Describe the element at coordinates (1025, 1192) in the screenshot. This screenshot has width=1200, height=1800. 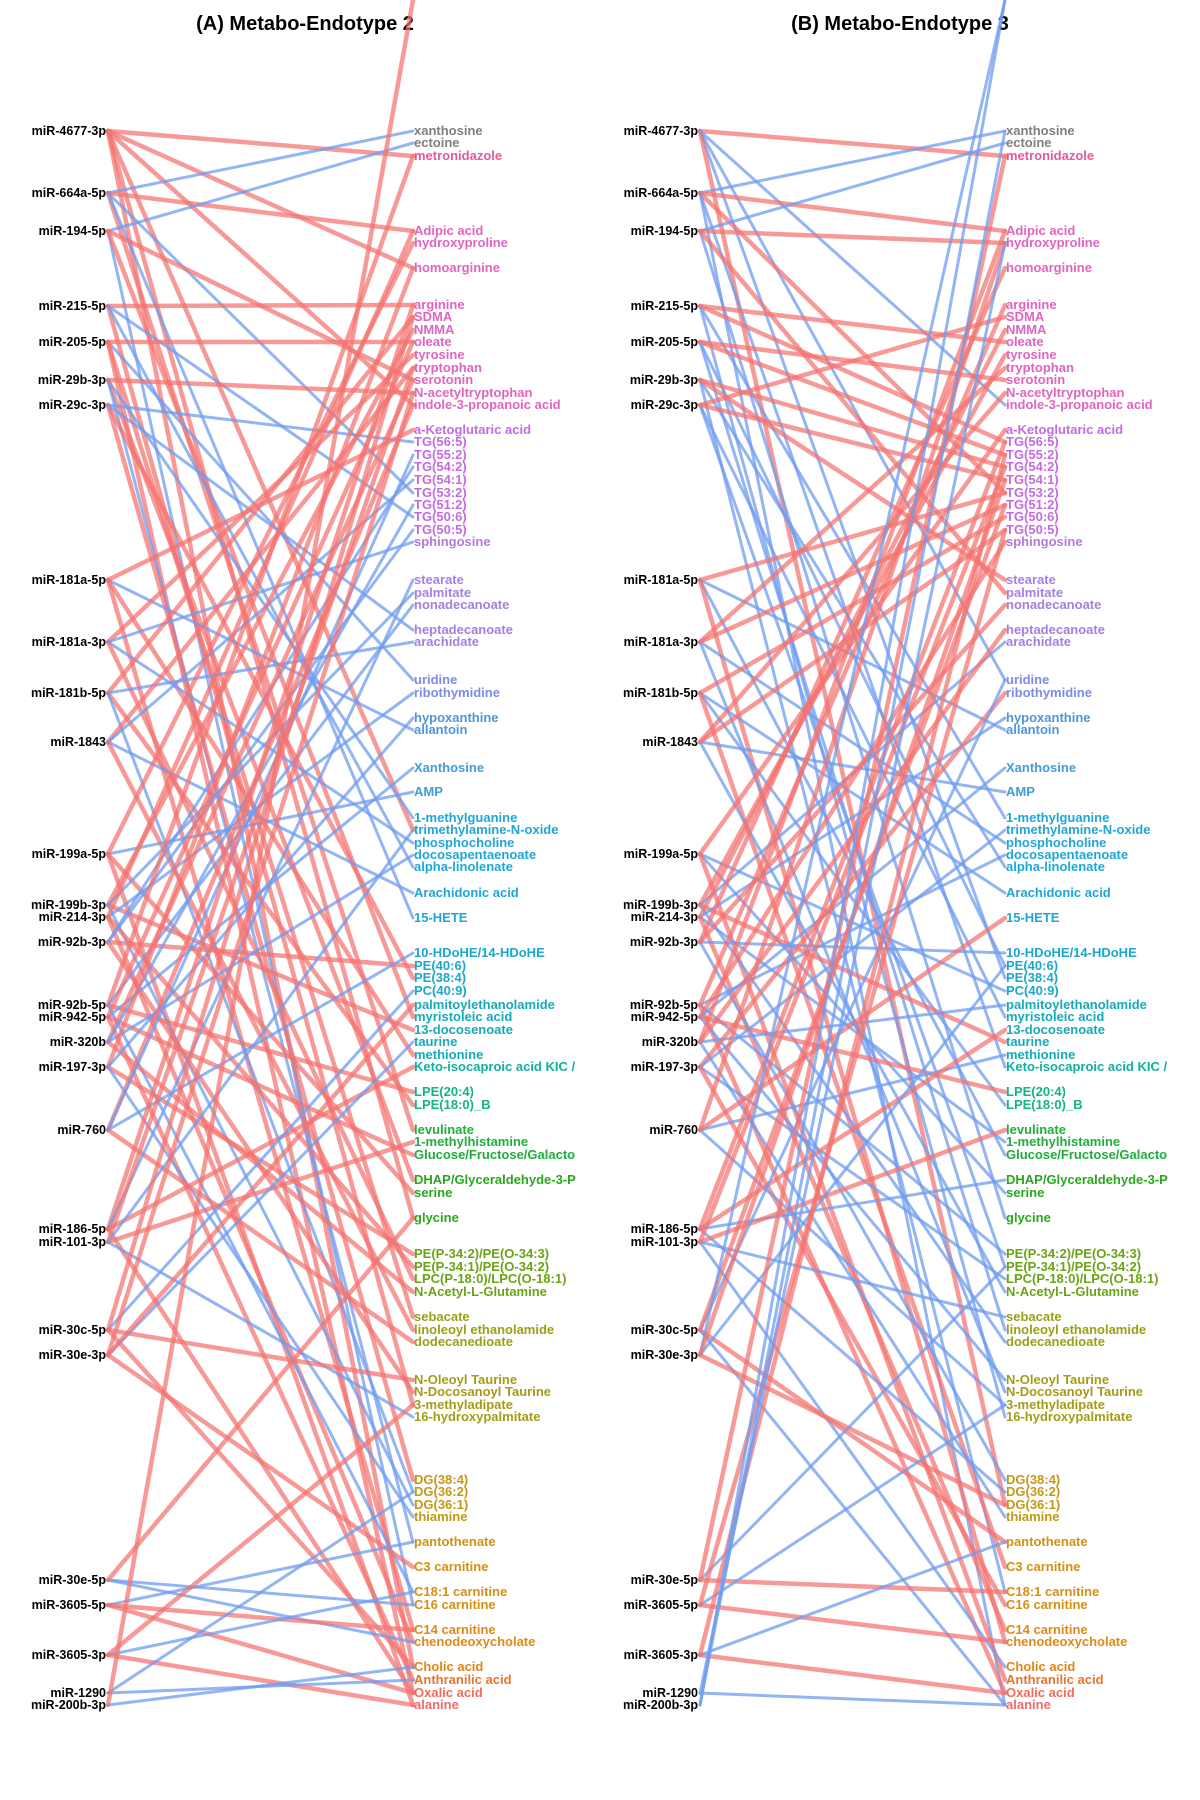
I see `metabolite-label: serine` at that location.